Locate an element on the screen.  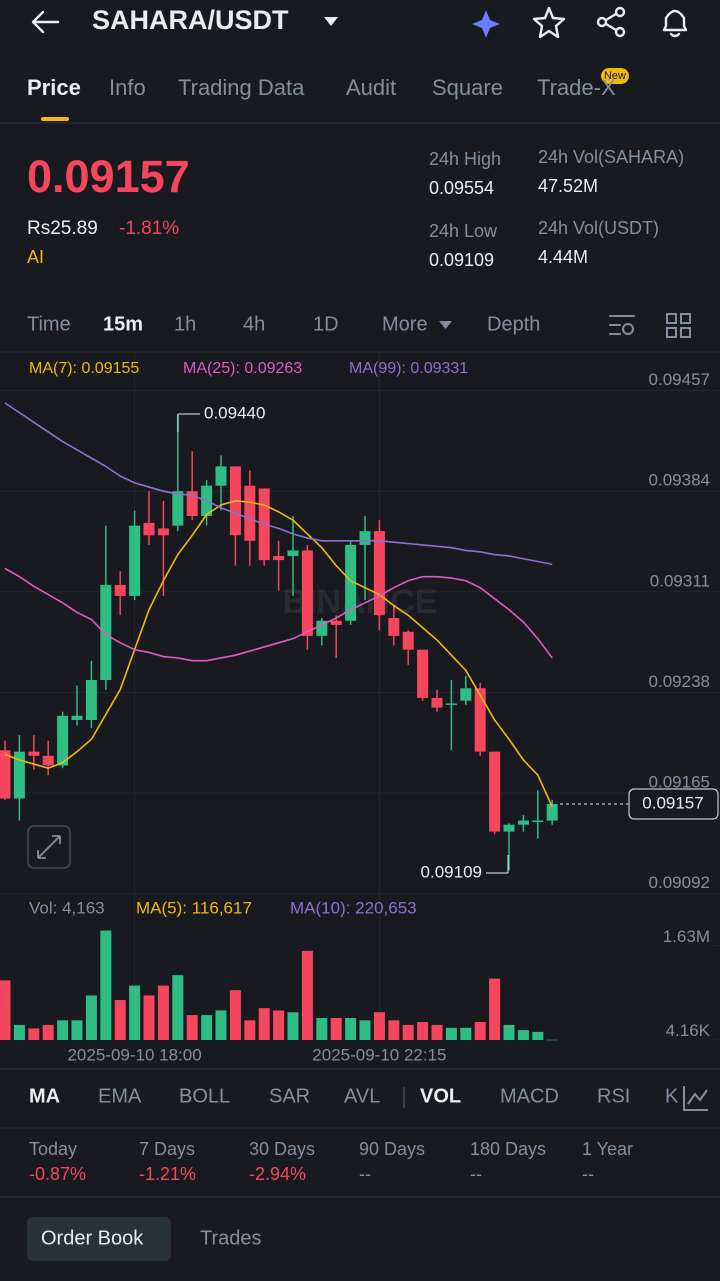
performance-label: 180 Days is located at coordinates (508, 1149).